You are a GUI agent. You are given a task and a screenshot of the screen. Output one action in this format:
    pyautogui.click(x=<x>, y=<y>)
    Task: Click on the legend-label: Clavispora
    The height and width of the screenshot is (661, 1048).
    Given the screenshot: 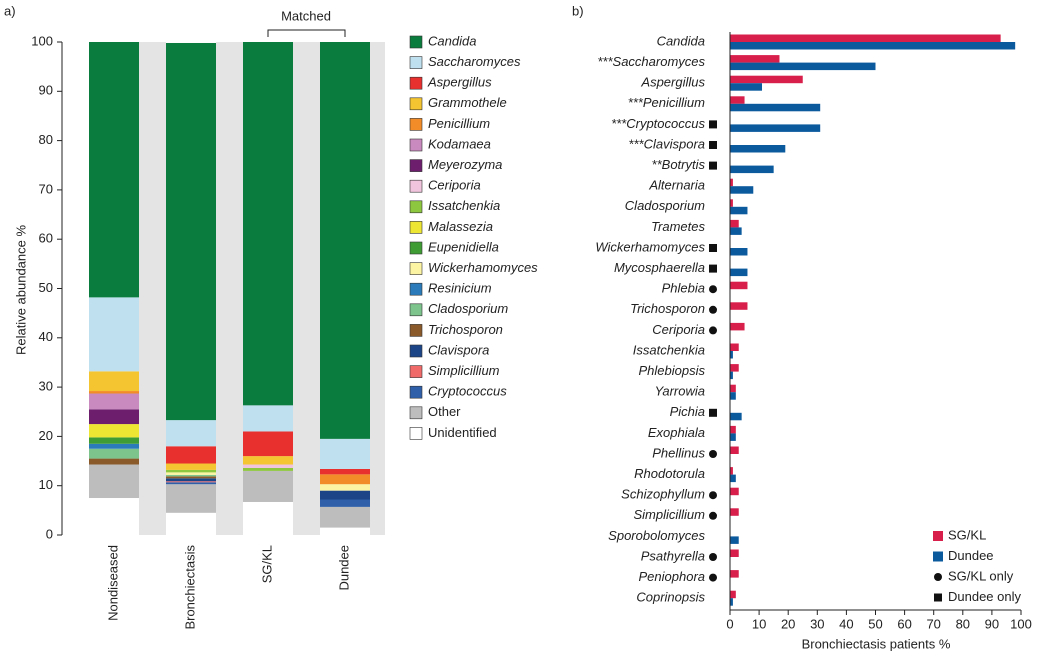 What is the action you would take?
    pyautogui.click(x=458, y=349)
    